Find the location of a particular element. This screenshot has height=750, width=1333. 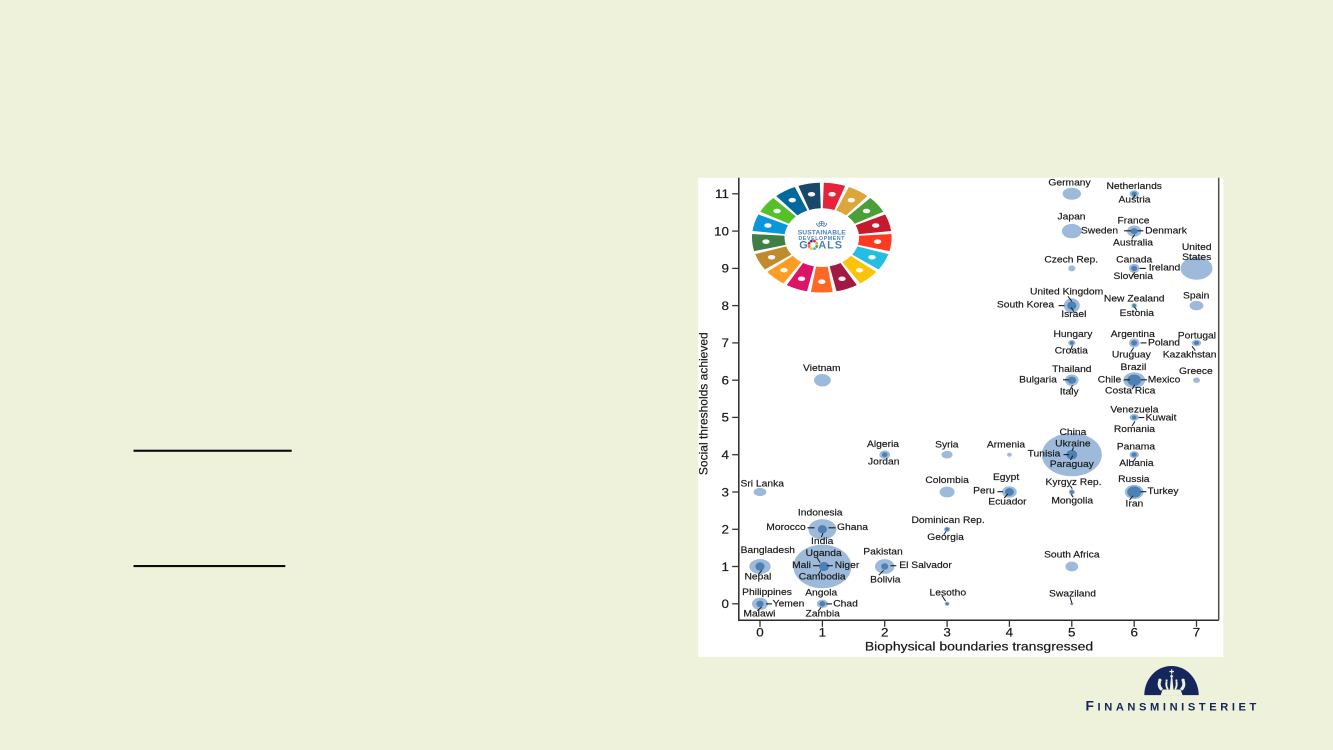

svg-text: Mali is located at coordinates (801, 565).